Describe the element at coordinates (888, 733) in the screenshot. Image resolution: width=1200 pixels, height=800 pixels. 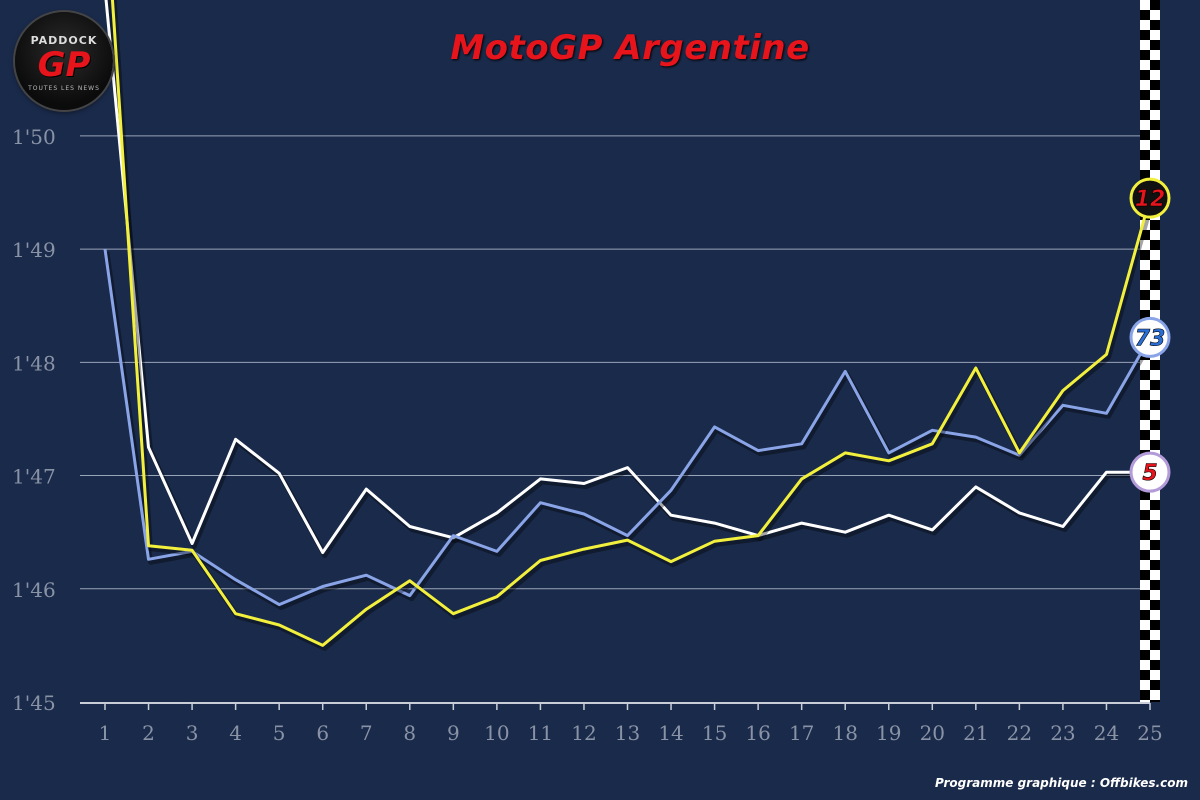
I see `x-tick-label: 19` at that location.